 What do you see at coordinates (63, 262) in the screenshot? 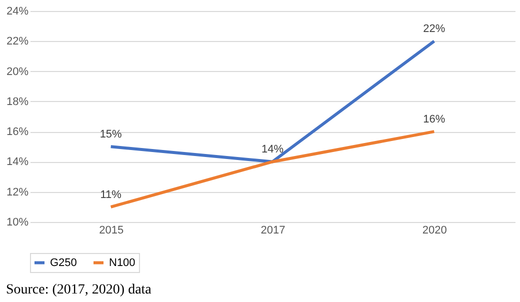
I see `legend-label: G250` at bounding box center [63, 262].